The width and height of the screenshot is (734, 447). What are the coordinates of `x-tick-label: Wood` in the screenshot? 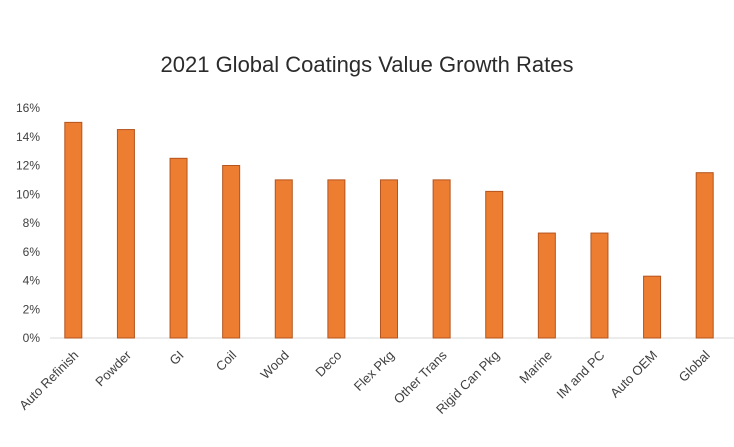 It's located at (274, 365).